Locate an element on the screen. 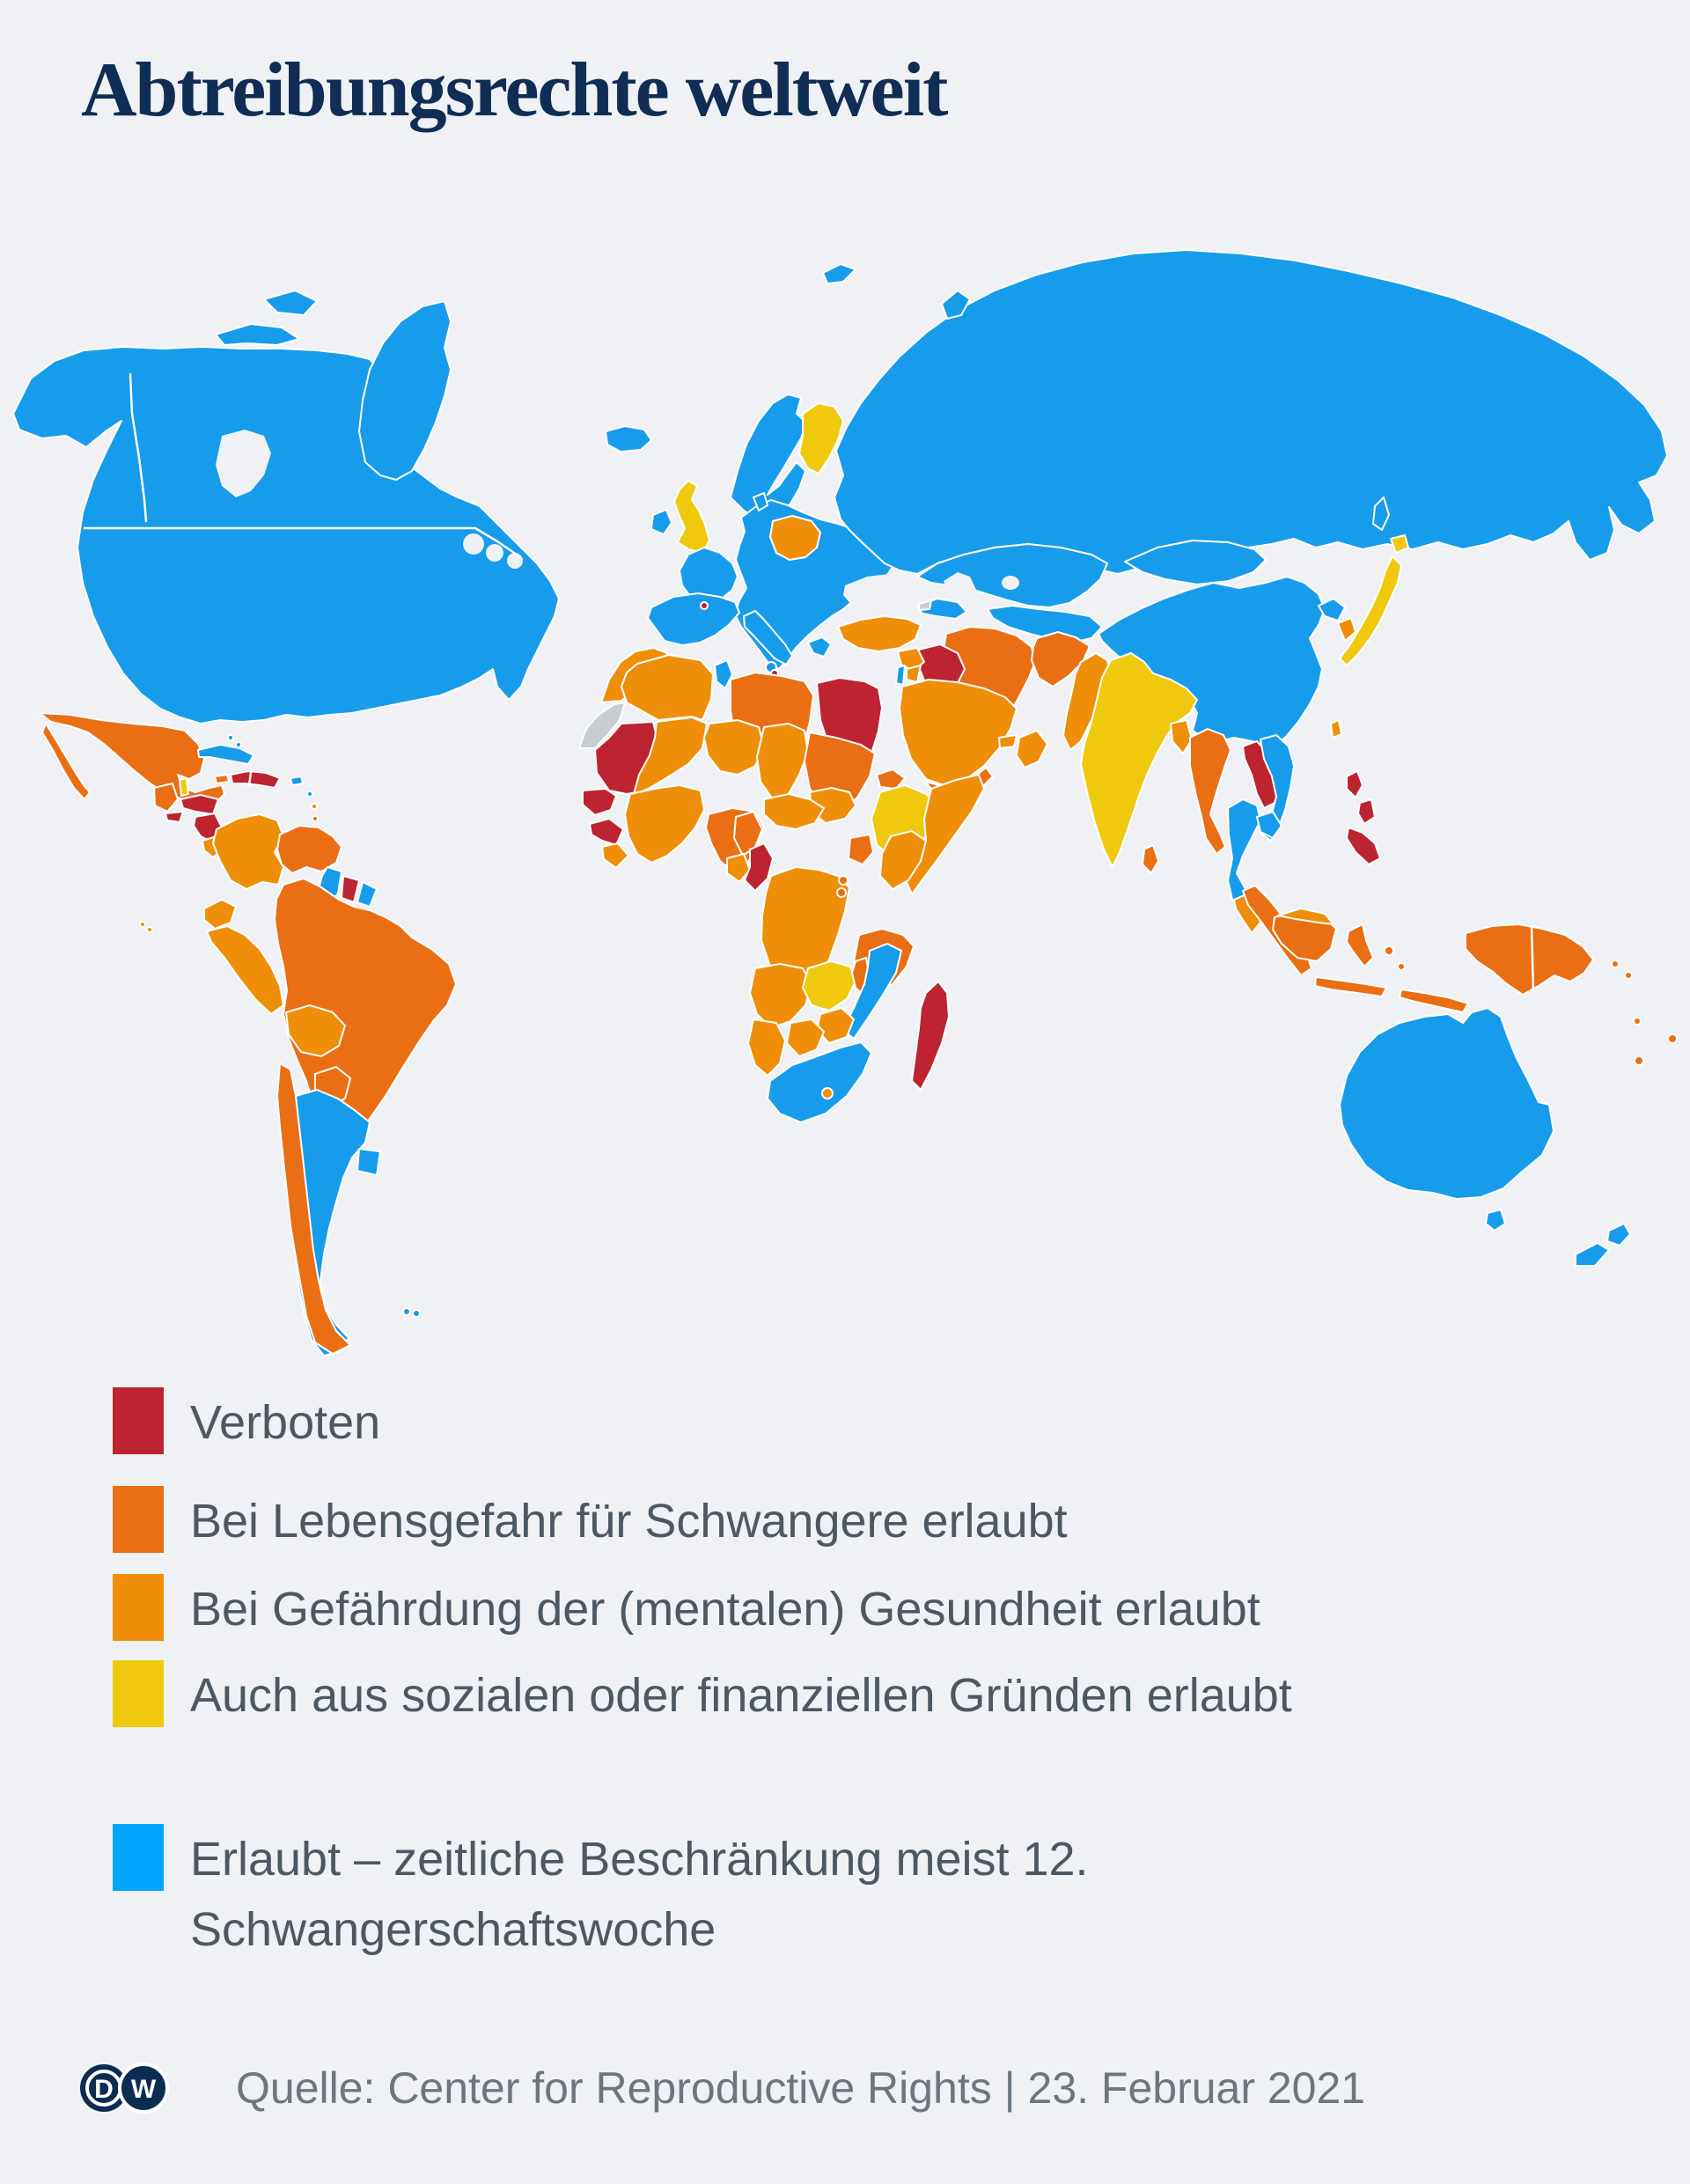 The height and width of the screenshot is (2184, 1690). country-guatemala is located at coordinates (166, 798).